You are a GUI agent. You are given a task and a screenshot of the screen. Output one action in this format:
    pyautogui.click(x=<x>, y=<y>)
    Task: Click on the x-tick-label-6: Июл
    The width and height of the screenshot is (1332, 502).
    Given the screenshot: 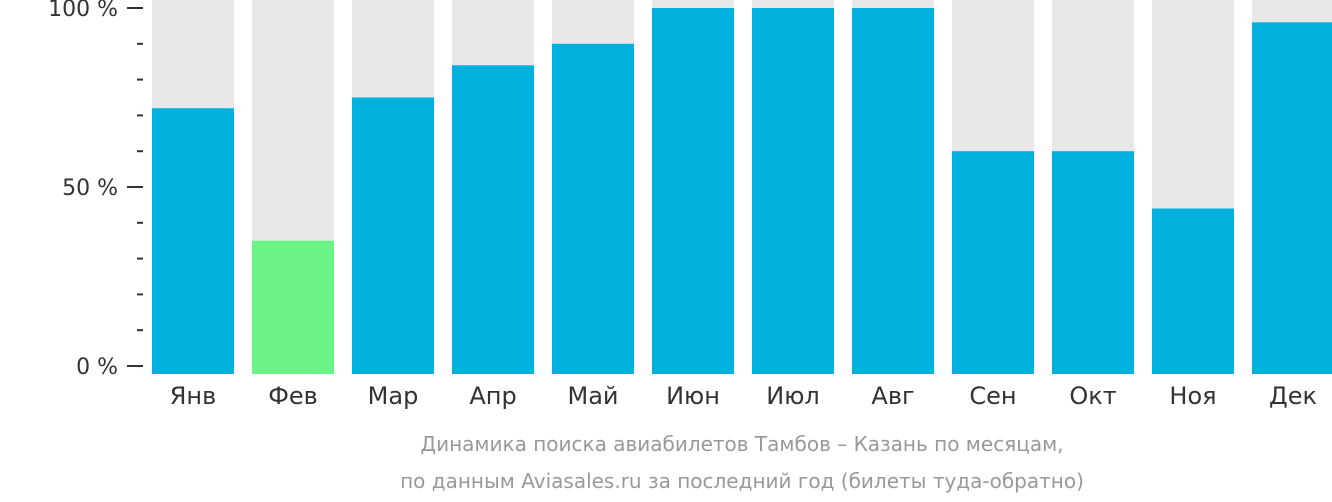 What is the action you would take?
    pyautogui.click(x=793, y=396)
    